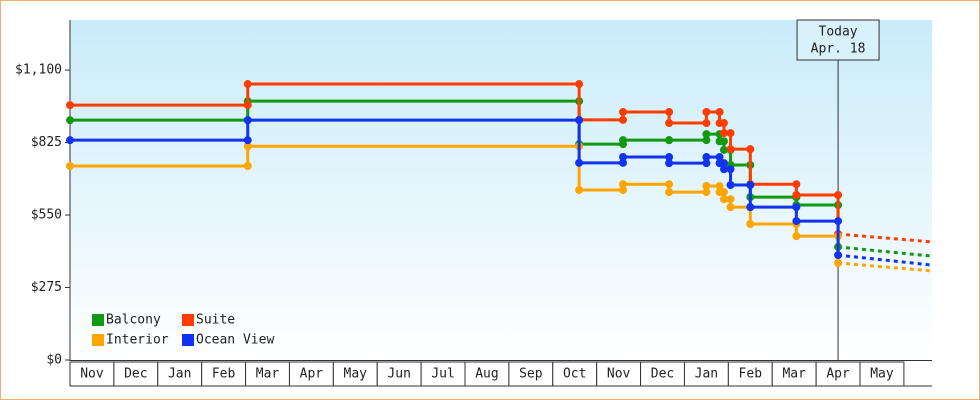 The width and height of the screenshot is (980, 400). What do you see at coordinates (235, 340) in the screenshot?
I see `legend-label: Ocean View` at bounding box center [235, 340].